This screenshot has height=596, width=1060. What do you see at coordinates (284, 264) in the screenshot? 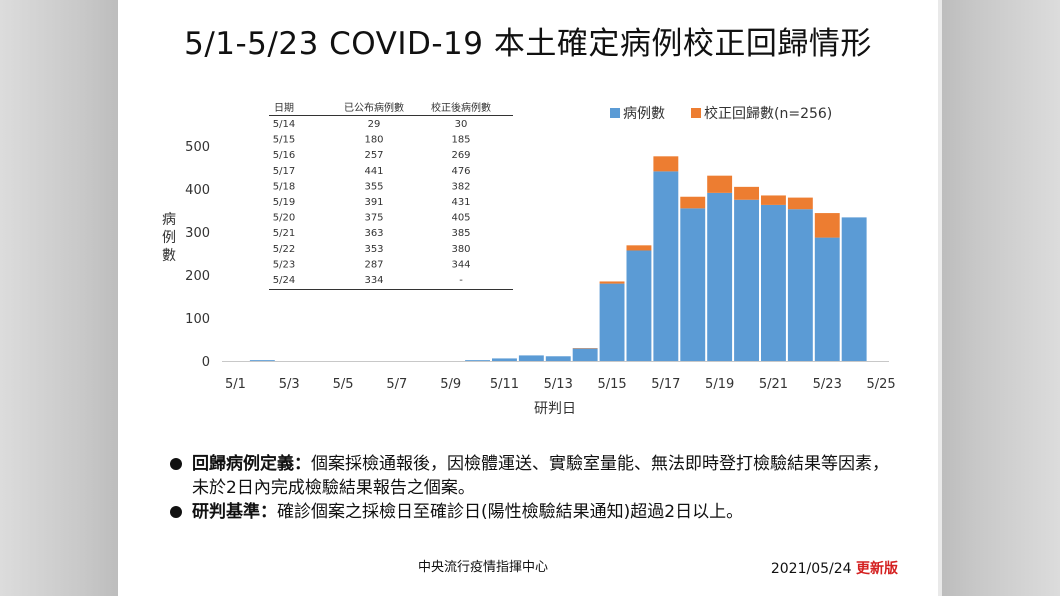
I see `table-cell: 5/23` at bounding box center [284, 264].